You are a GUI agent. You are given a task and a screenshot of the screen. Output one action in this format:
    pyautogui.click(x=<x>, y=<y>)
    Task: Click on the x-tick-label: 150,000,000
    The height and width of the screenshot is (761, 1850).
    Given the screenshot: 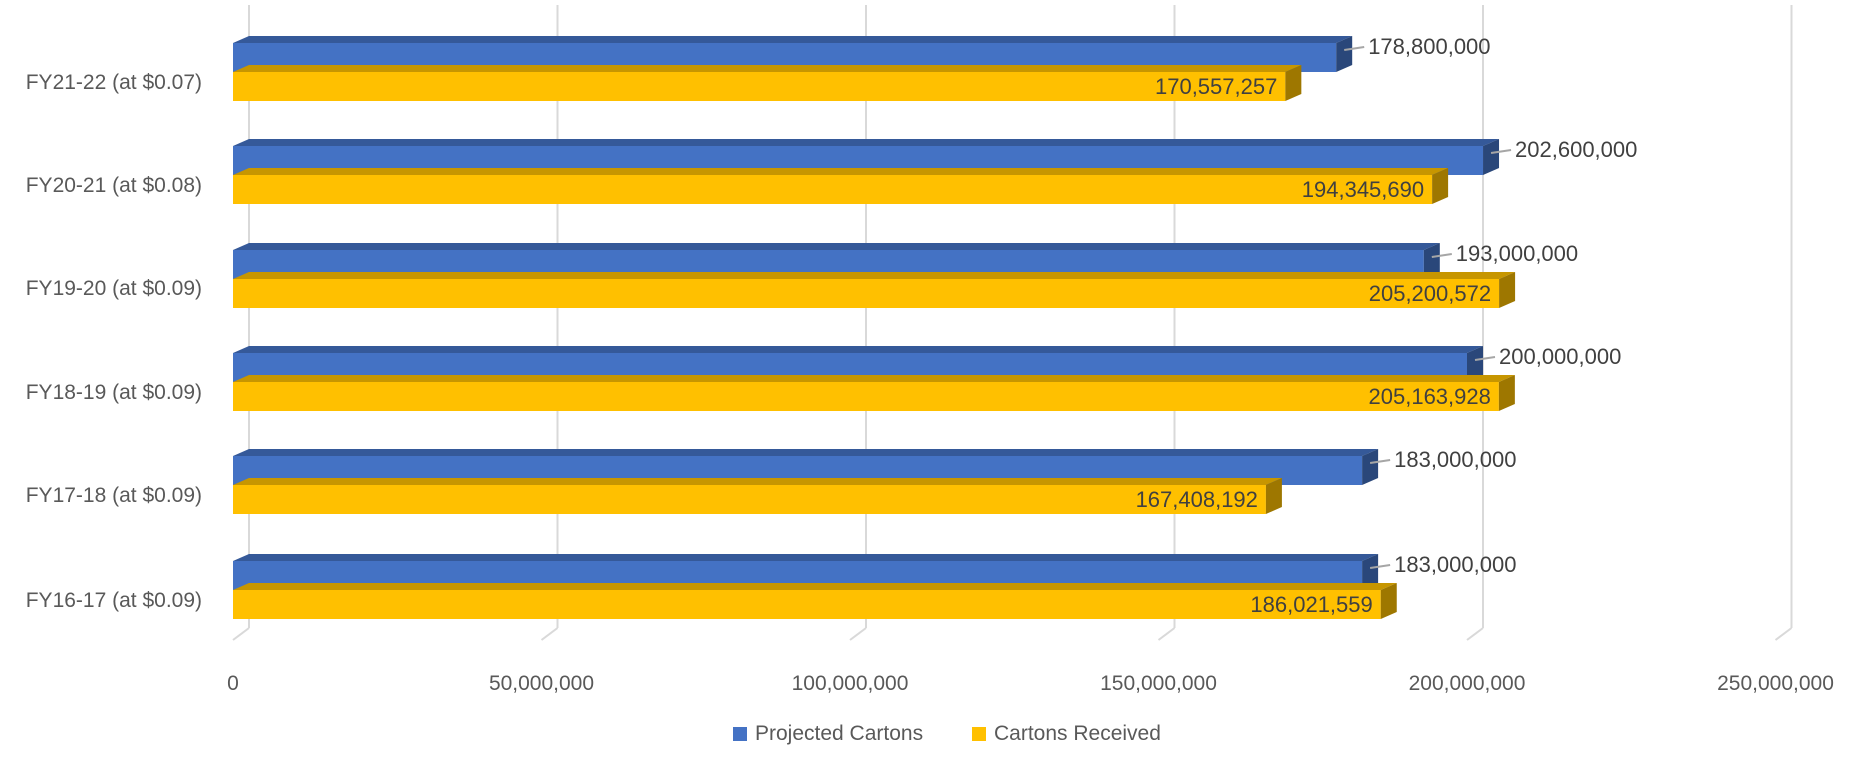 What is the action you would take?
    pyautogui.click(x=1158, y=683)
    